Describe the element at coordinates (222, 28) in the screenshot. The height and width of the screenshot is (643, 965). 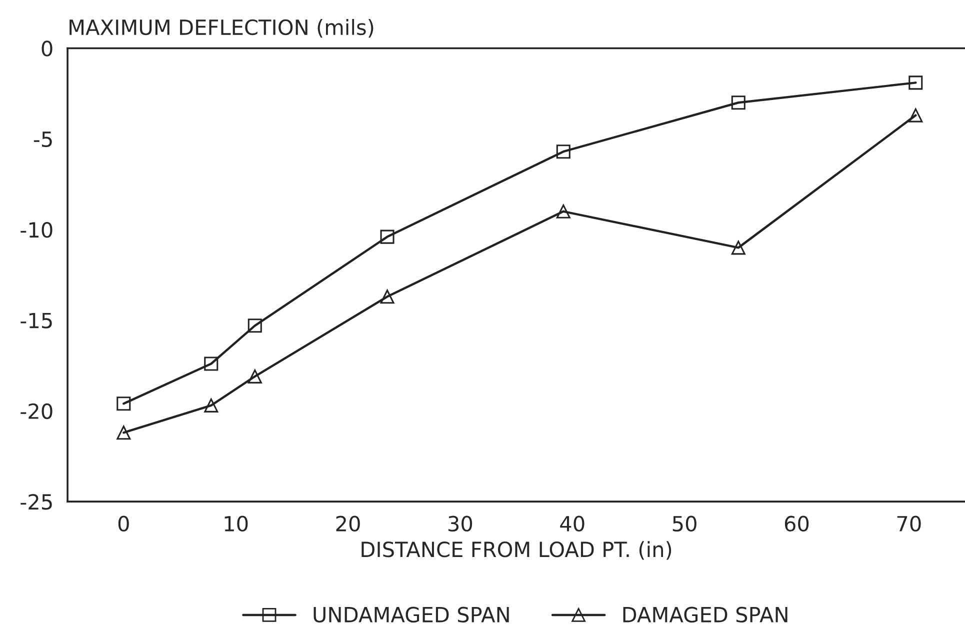
I see `y-axis-title: MAXIMUM DEFLECTION (mils)` at that location.